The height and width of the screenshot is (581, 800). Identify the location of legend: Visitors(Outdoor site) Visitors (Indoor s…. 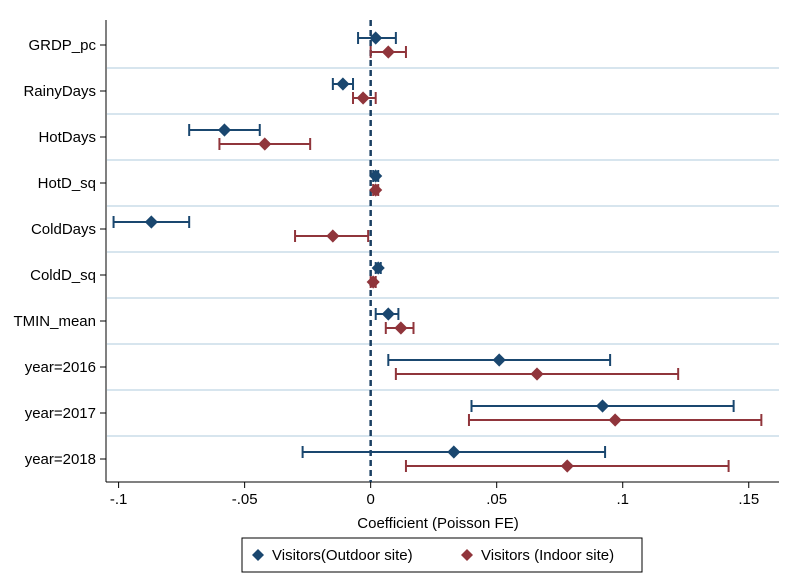
(442, 555).